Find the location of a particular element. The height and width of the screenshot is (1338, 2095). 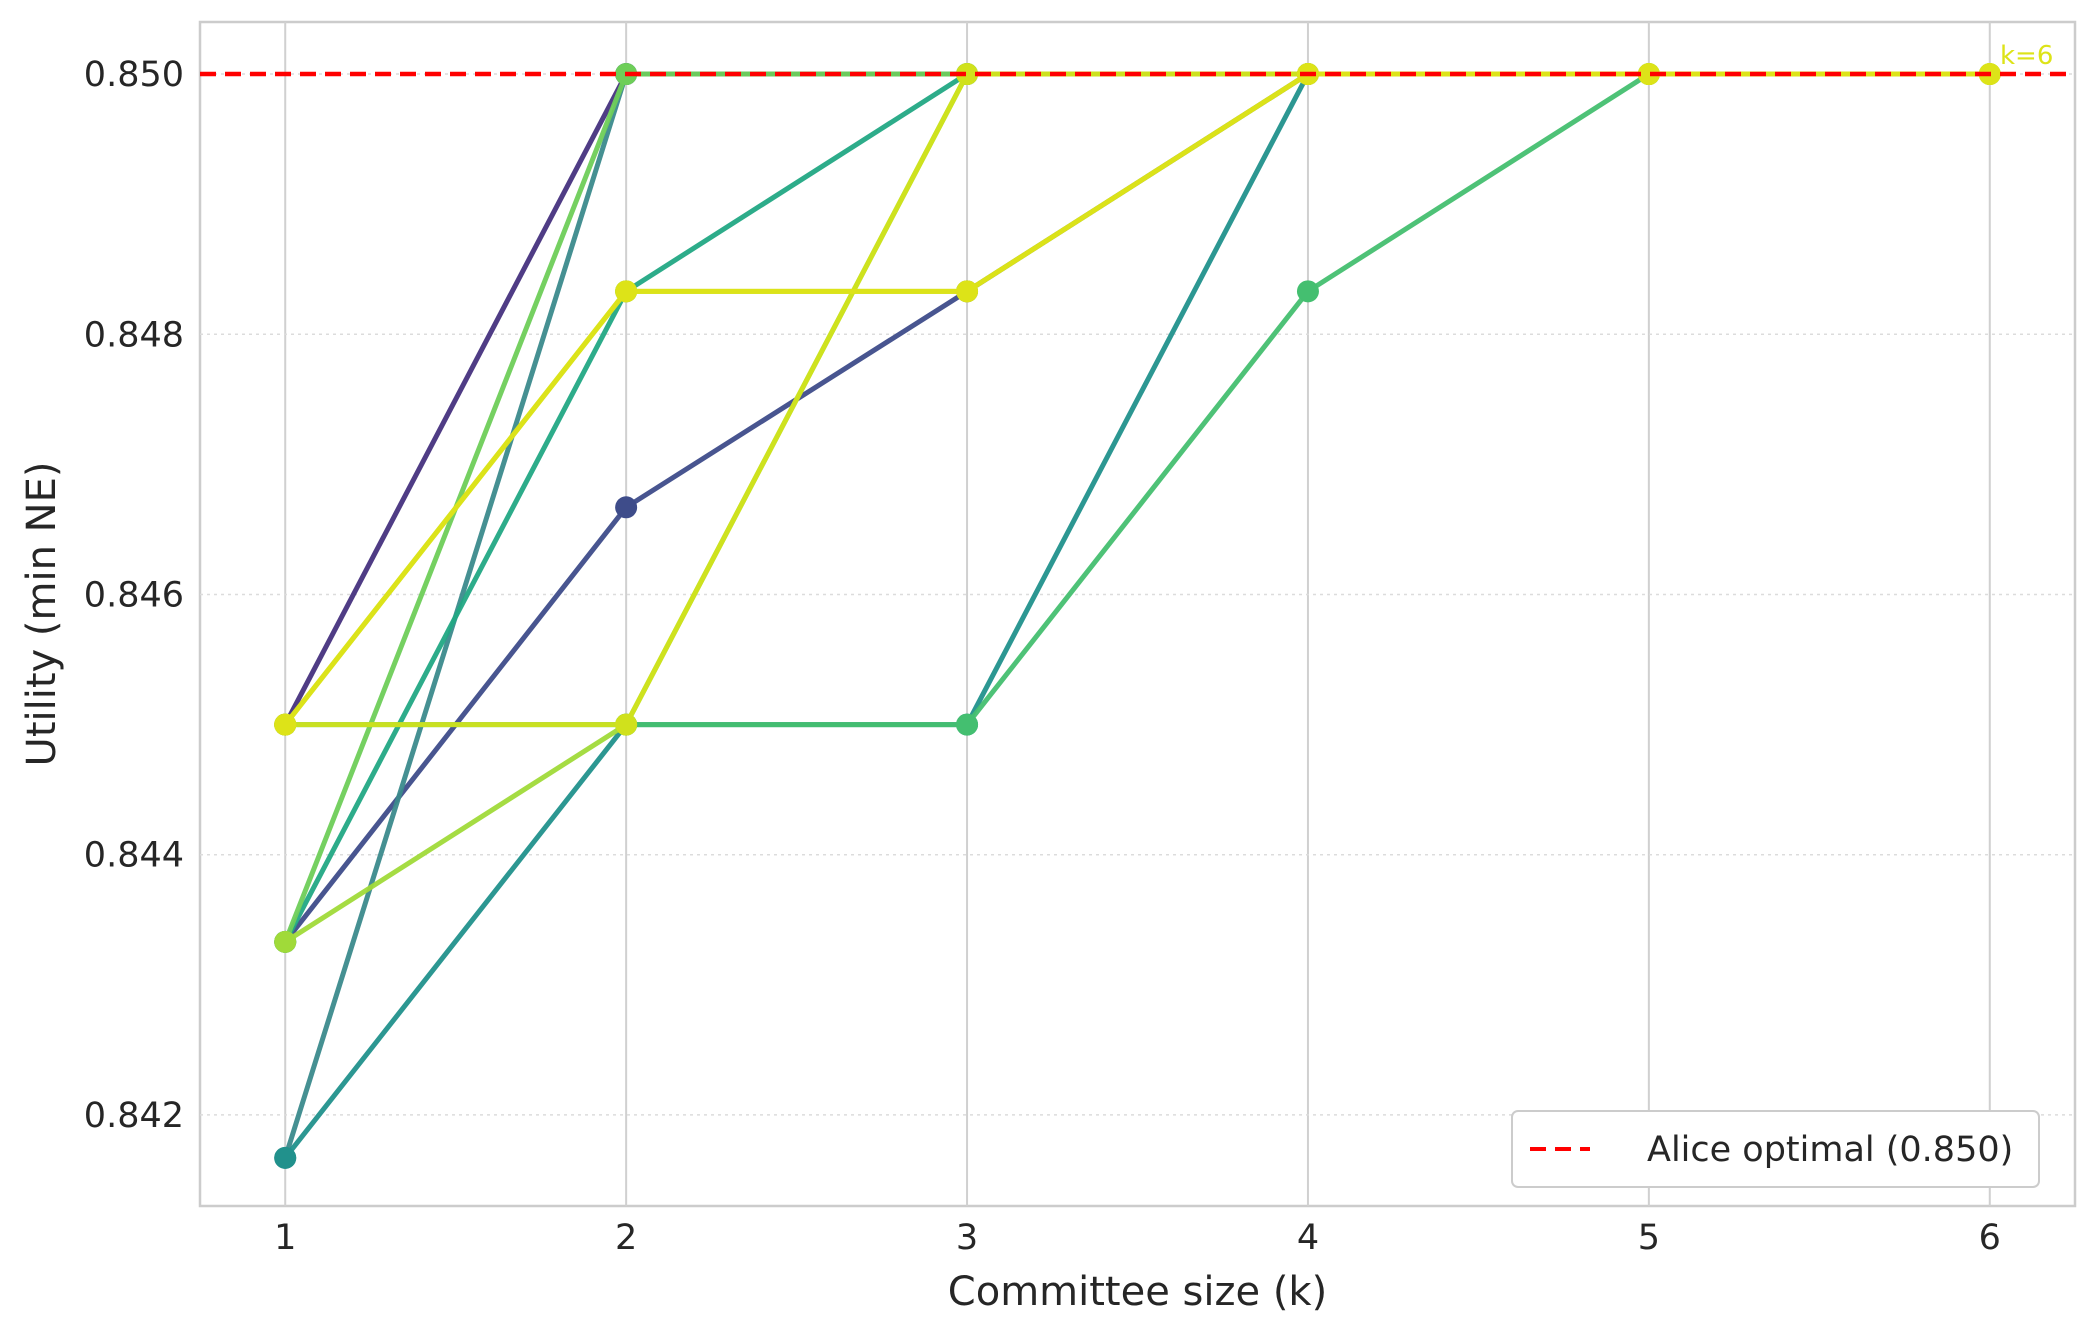

x-axis-label: Committee size (k) is located at coordinates (1137, 1292).